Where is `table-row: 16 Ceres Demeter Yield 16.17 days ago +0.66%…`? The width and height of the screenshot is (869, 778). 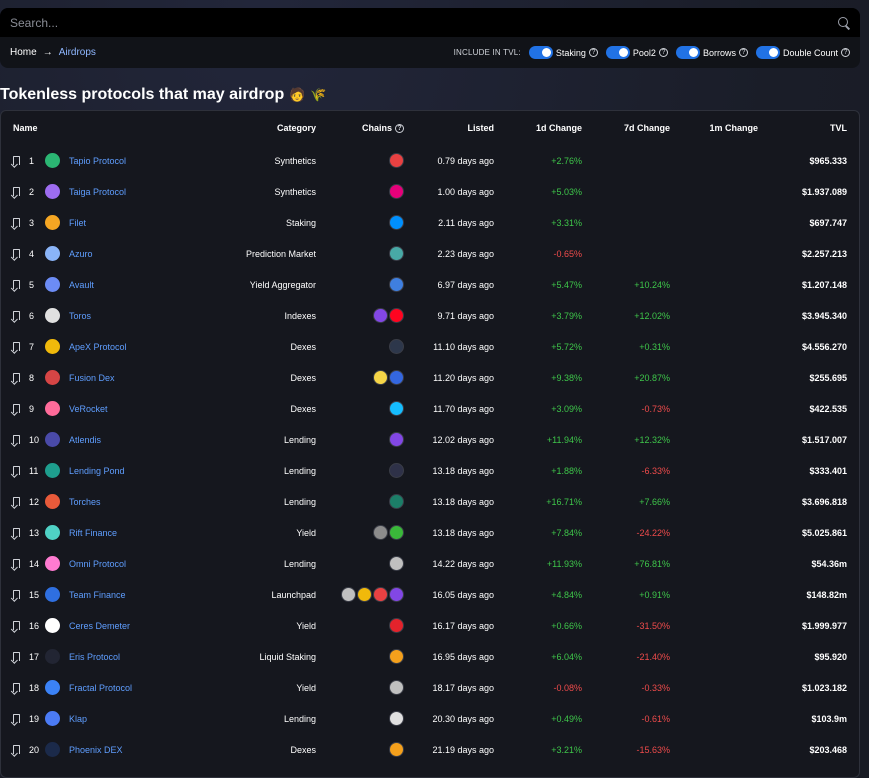 table-row: 16 Ceres Demeter Yield 16.17 days ago +0.66%… is located at coordinates (430, 625).